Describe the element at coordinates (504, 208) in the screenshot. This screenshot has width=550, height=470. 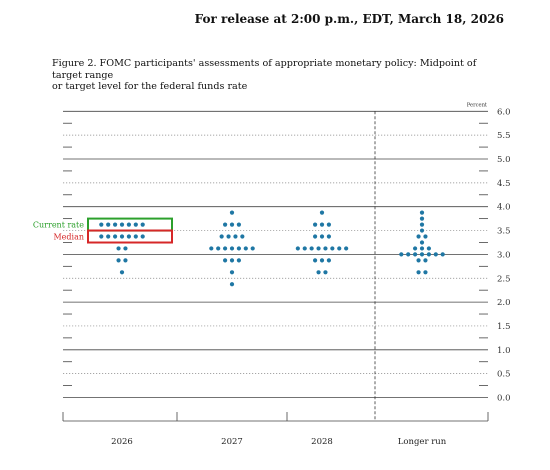
I see `y-tick-label: 4.0` at that location.